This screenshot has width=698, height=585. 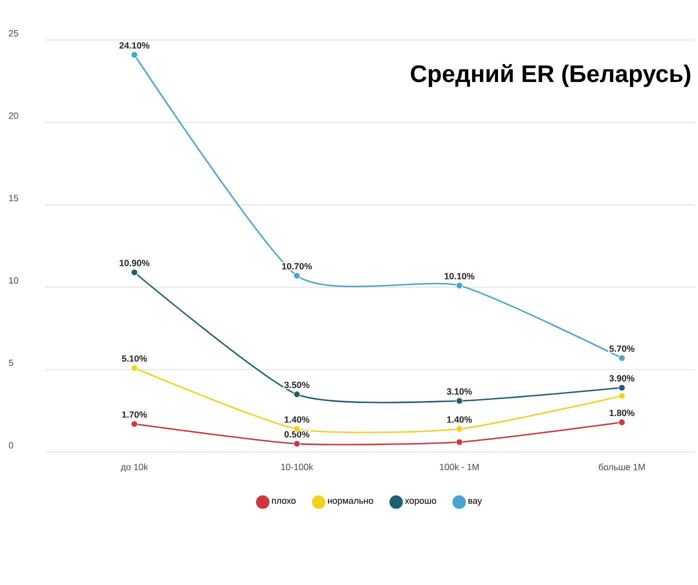 What do you see at coordinates (550, 75) in the screenshot?
I see `text: Средний ER (Беларусь)` at bounding box center [550, 75].